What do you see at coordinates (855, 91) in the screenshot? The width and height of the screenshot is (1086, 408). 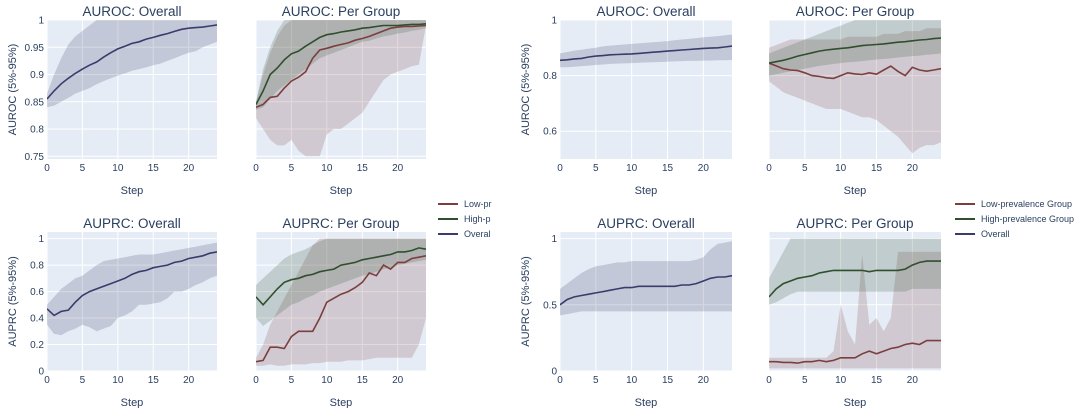 I see `confidence-band-low` at bounding box center [855, 91].